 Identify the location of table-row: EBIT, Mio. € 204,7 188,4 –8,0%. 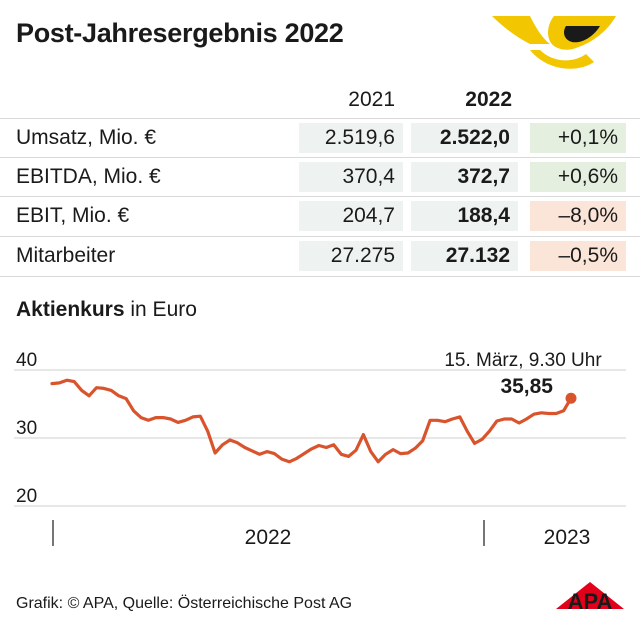
(320, 216).